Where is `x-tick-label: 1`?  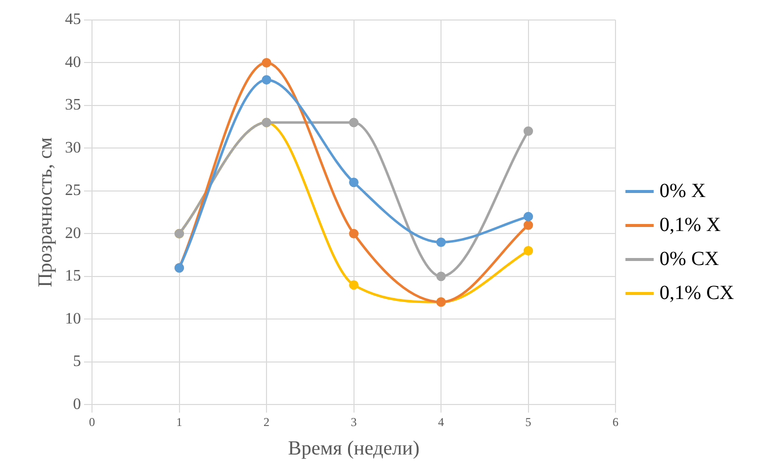 x-tick-label: 1 is located at coordinates (179, 421).